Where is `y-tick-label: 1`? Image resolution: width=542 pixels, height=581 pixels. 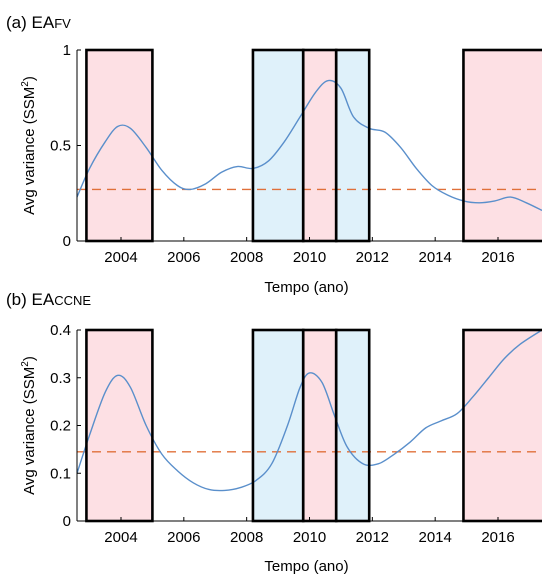 y-tick-label: 1 is located at coordinates (67, 50).